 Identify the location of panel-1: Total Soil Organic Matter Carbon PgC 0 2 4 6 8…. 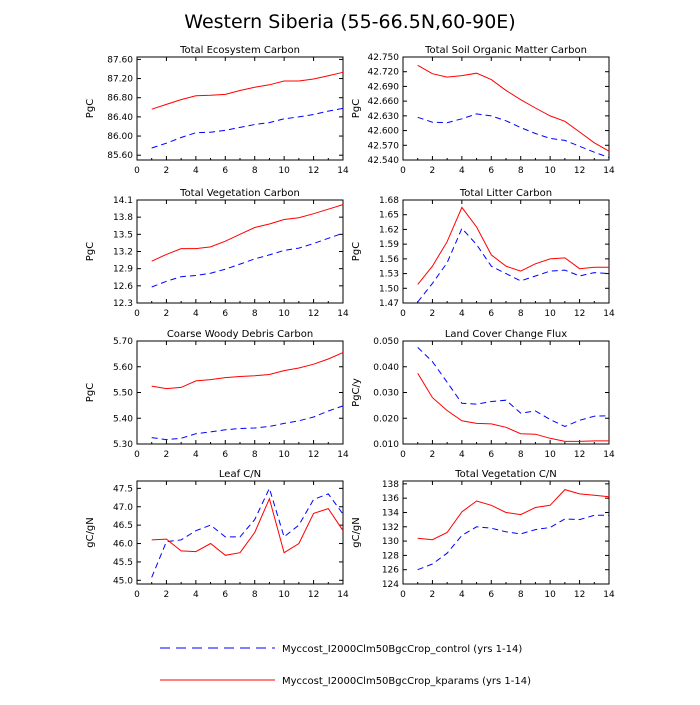
(483, 110).